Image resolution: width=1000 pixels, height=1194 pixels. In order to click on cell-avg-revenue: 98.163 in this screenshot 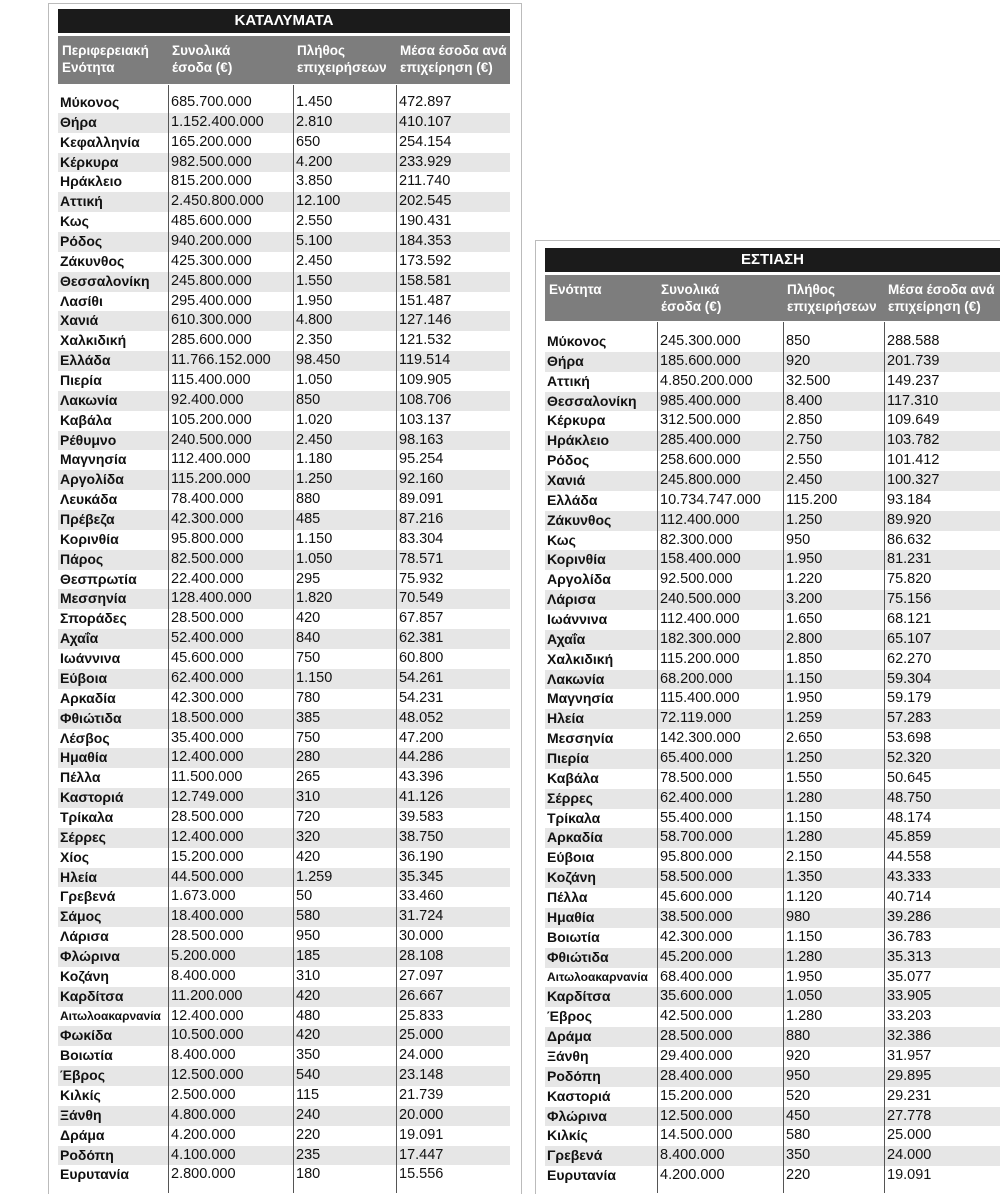, I will do `click(421, 439)`.